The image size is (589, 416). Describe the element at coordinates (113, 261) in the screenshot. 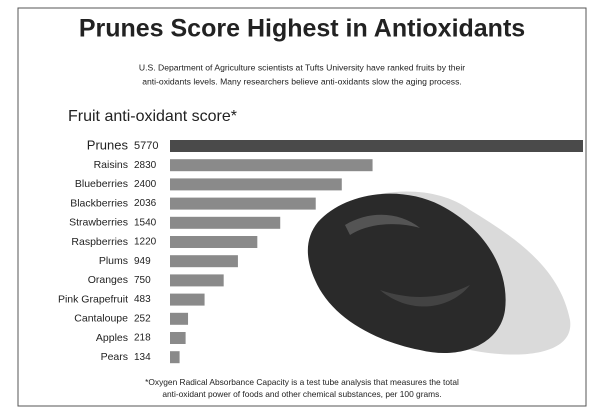

I see `category-label: Plums` at that location.